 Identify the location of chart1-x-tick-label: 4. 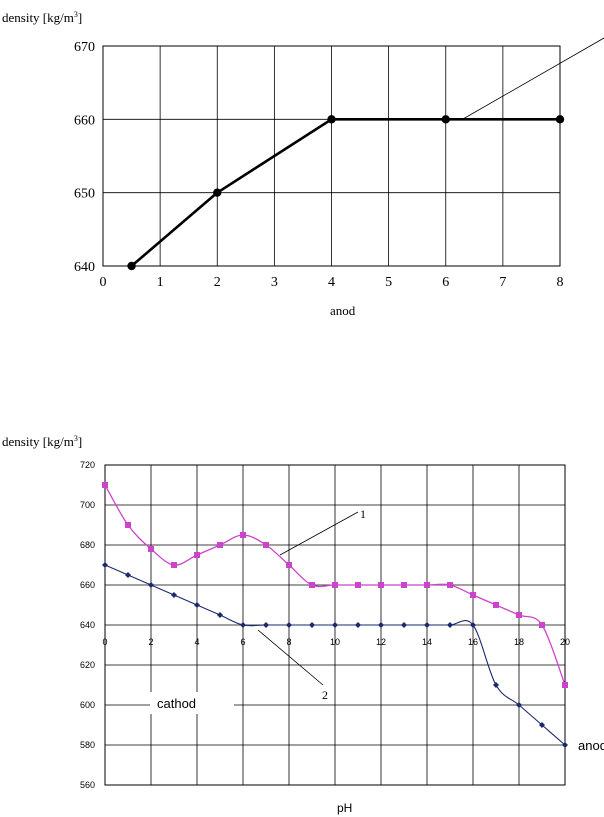
(331, 282).